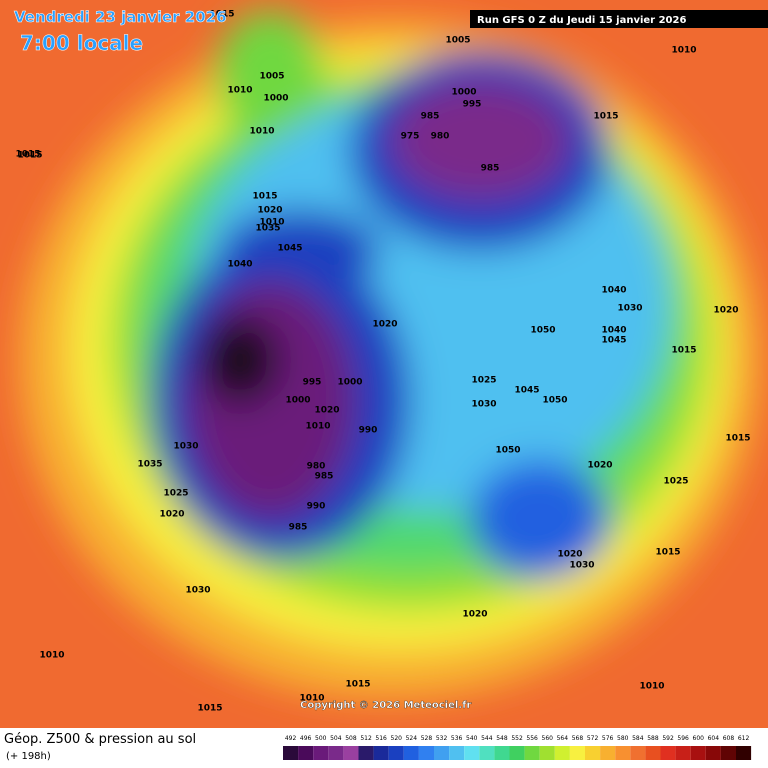  What do you see at coordinates (593, 738) in the screenshot?
I see `scale-label: 572` at bounding box center [593, 738].